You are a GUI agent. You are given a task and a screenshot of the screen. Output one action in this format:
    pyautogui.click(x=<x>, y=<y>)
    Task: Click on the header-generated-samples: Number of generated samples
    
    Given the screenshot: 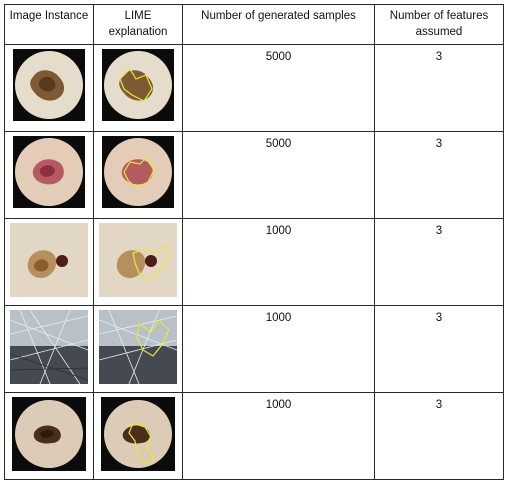 What is the action you would take?
    pyautogui.click(x=278, y=24)
    